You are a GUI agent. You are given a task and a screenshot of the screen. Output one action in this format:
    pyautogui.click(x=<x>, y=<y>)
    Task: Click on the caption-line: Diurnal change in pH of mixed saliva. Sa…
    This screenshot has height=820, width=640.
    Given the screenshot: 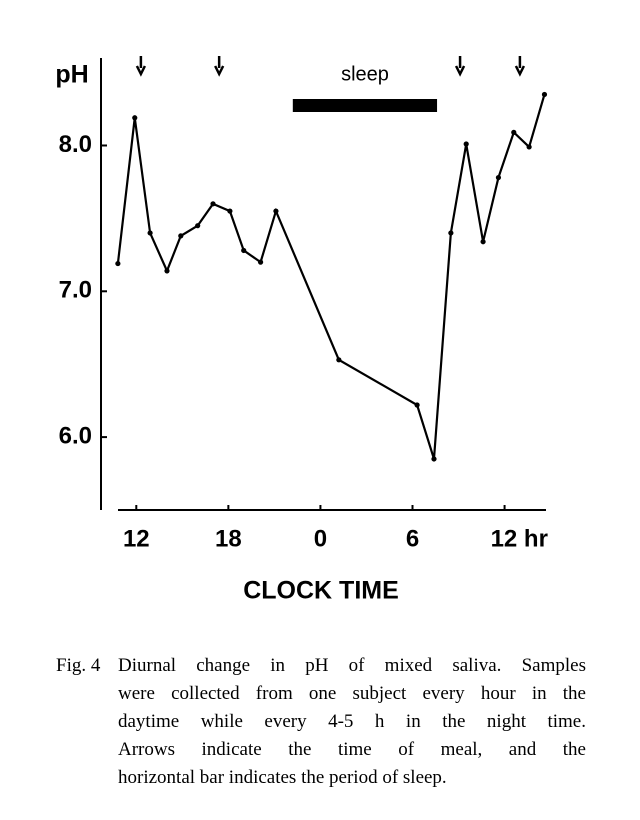 What is the action you would take?
    pyautogui.click(x=352, y=665)
    